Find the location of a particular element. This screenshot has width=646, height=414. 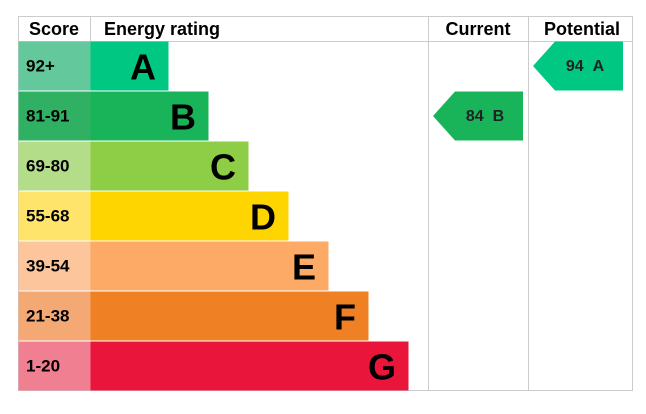

current-value: 84 is located at coordinates (475, 116).